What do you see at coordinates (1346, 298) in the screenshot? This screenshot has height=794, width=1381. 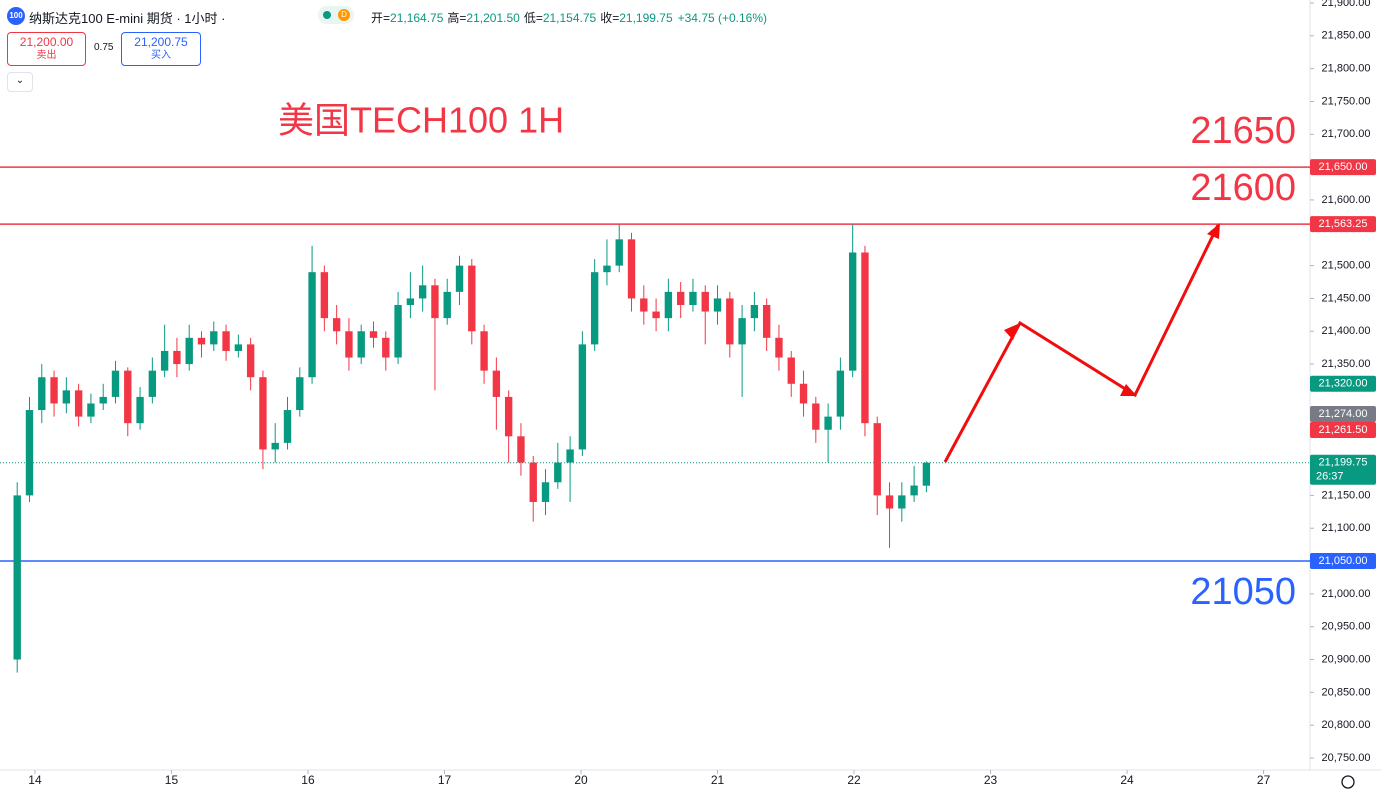 I see `y-tick-label: 21,450.00` at bounding box center [1346, 298].